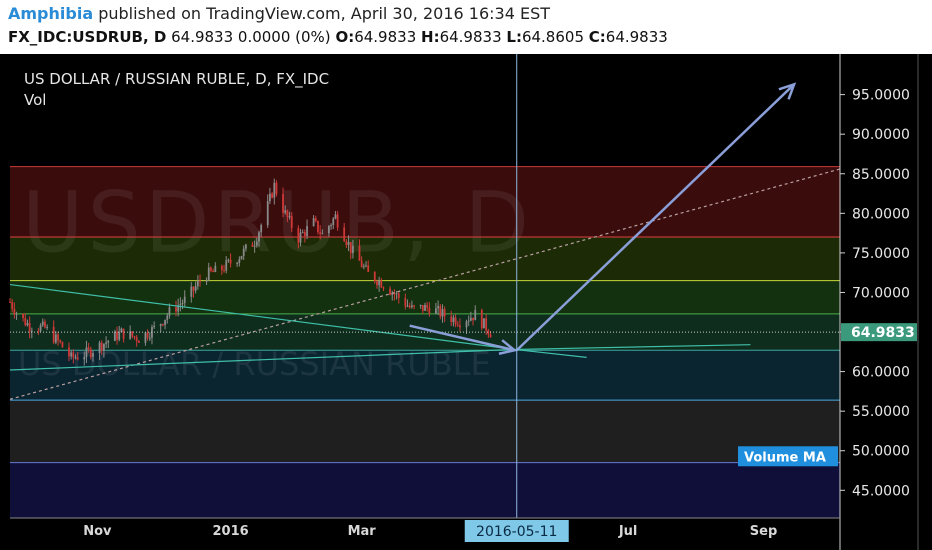 This screenshot has height=550, width=932. Describe the element at coordinates (881, 373) in the screenshot. I see `y-tick-label: 60.0000` at that location.